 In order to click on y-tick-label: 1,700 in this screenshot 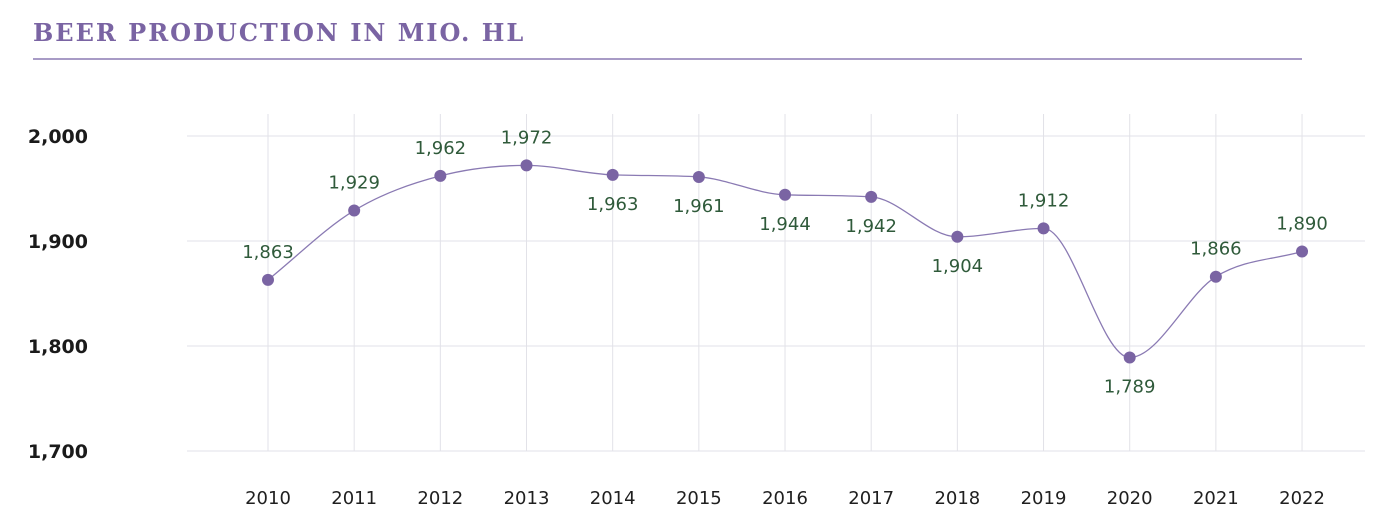, I will do `click(58, 452)`.